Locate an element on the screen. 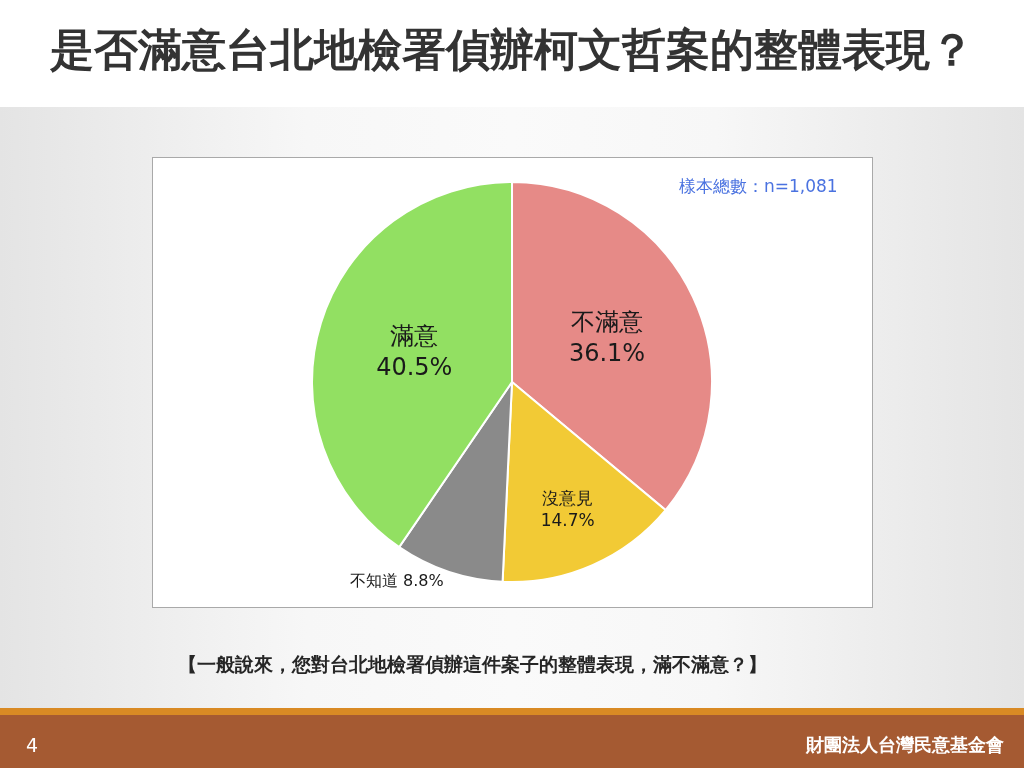  data-label: 36.1% is located at coordinates (607, 353).